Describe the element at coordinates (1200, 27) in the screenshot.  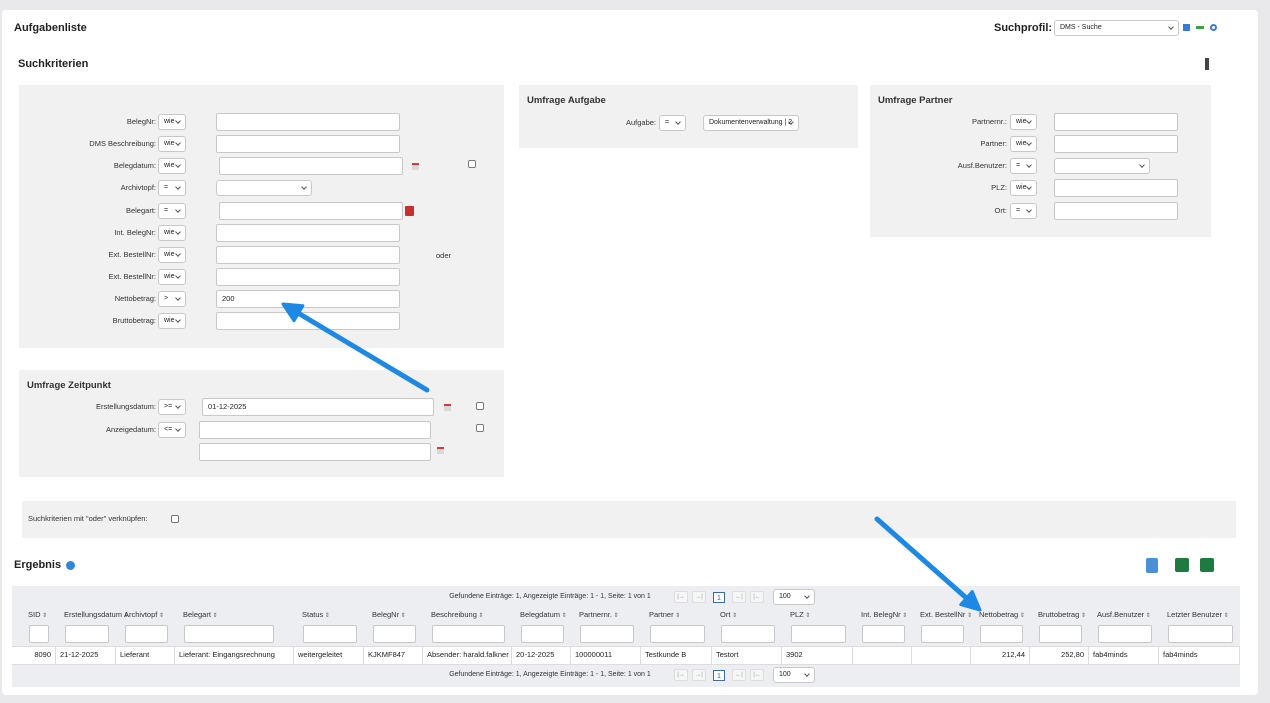
I see `back-icon` at that location.